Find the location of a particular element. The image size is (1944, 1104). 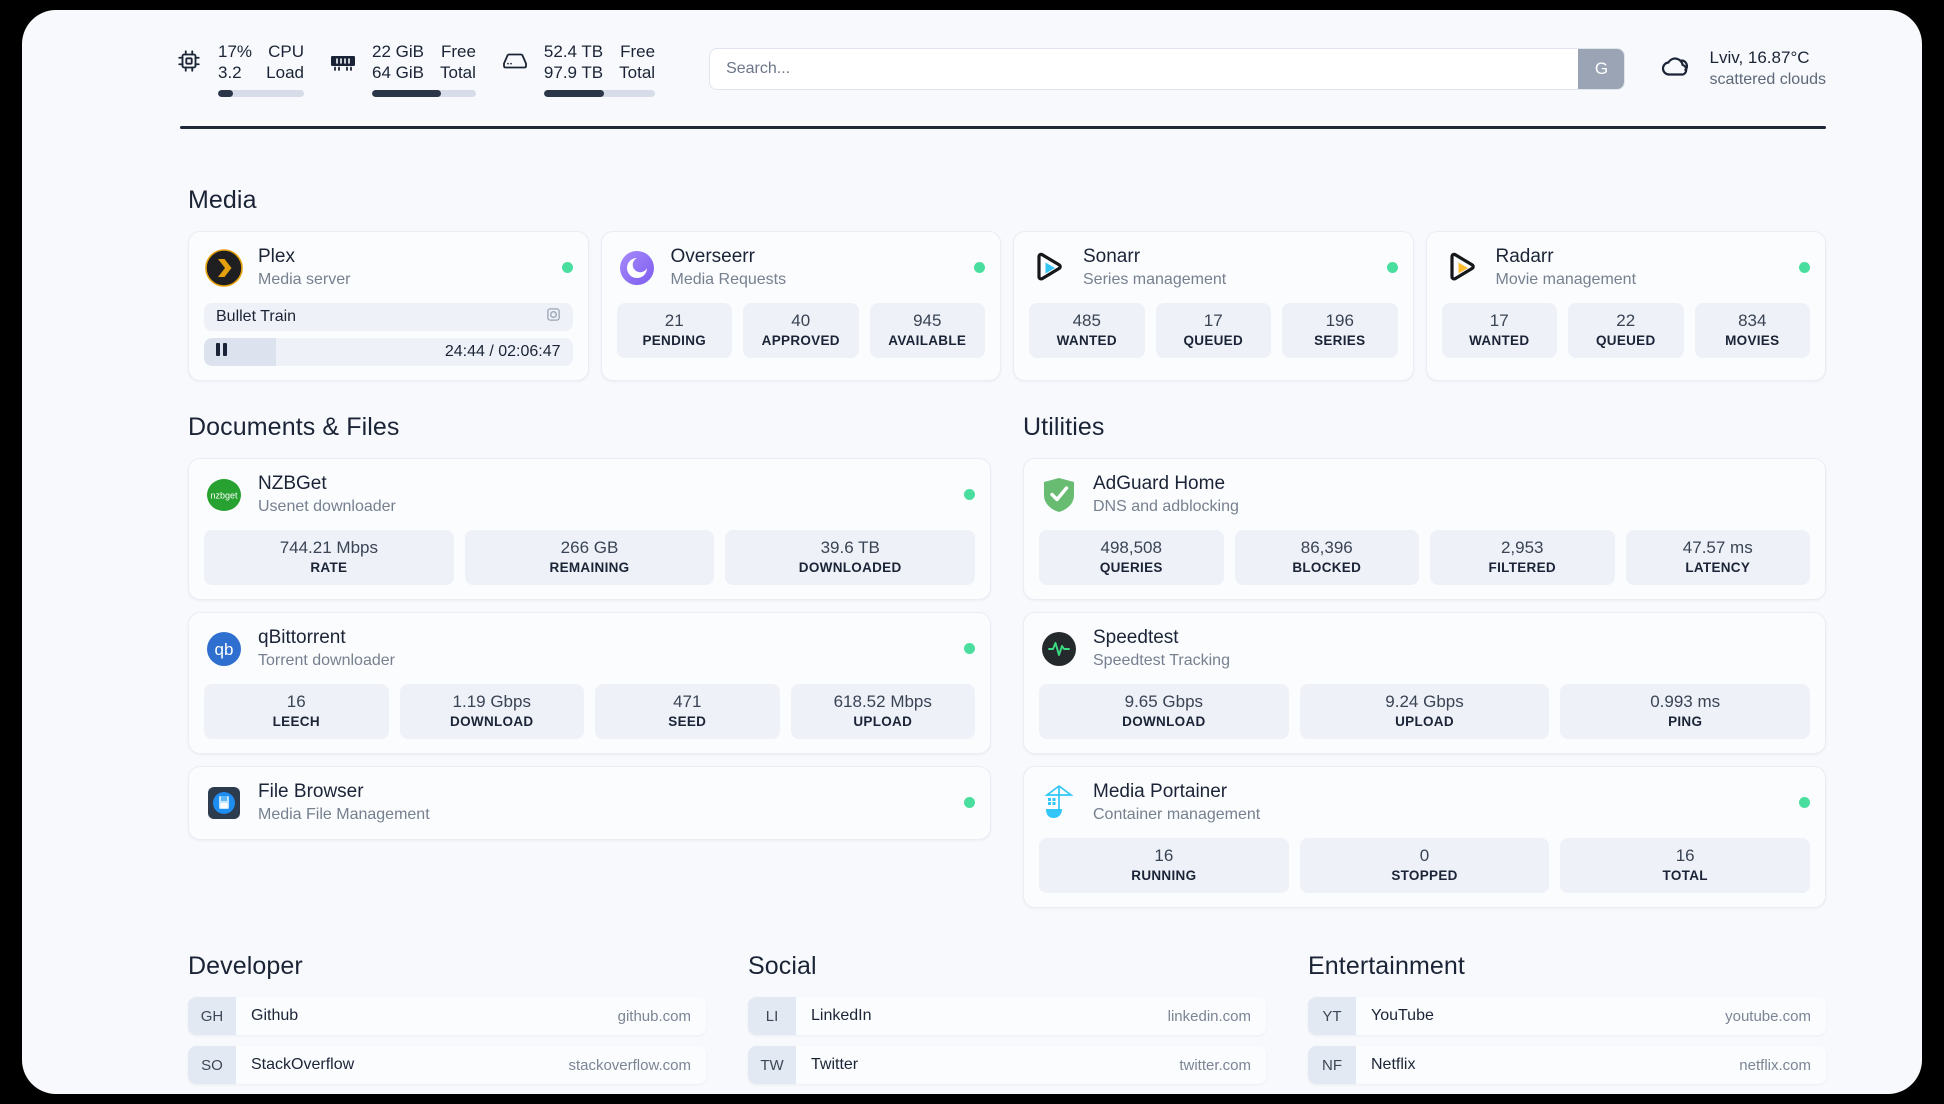

stat-label: MOVIES is located at coordinates (1752, 340).